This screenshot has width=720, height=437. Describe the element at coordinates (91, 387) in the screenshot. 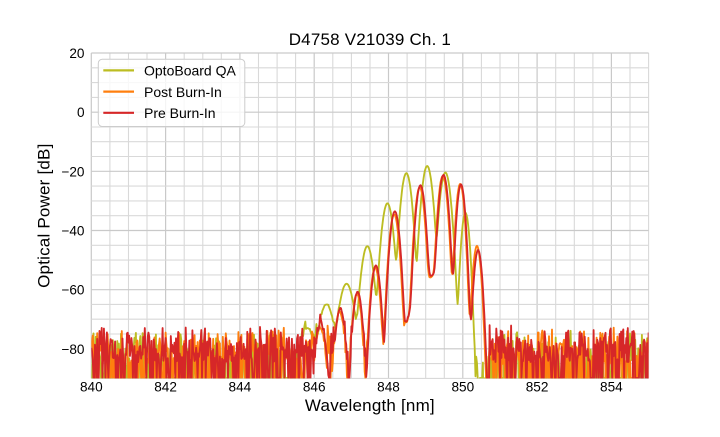

I see `svg-text: 840` at that location.